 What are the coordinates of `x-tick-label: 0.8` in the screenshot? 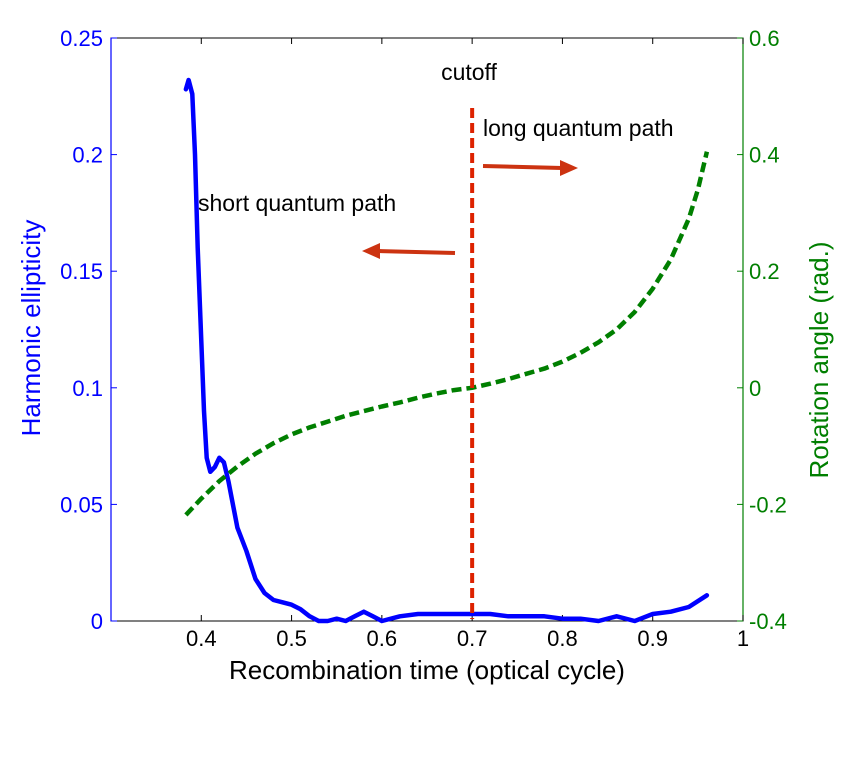 It's located at (562, 638).